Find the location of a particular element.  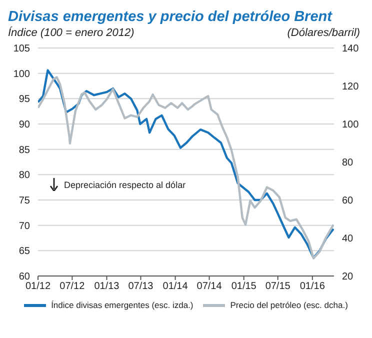

x-tick-label: 01/16 is located at coordinates (313, 286).